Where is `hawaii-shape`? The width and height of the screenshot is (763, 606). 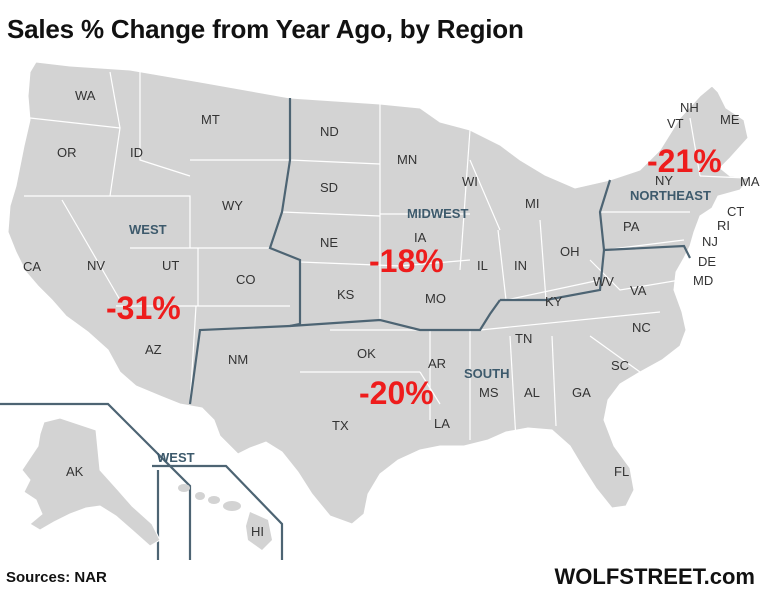
hawaii-shape is located at coordinates (225, 517).